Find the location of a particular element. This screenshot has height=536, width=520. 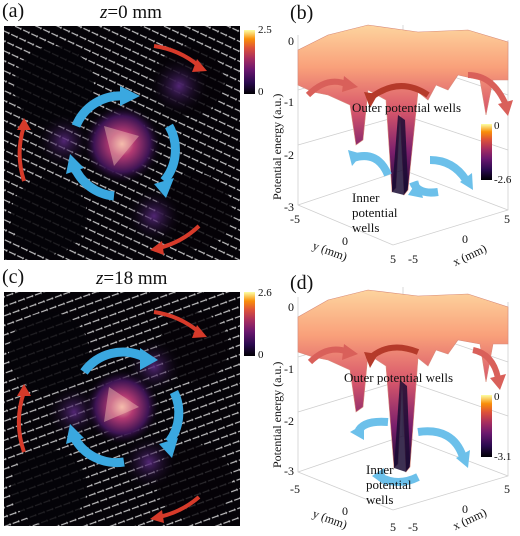

panel-a-cbar-max: 2.5 is located at coordinates (265, 30).